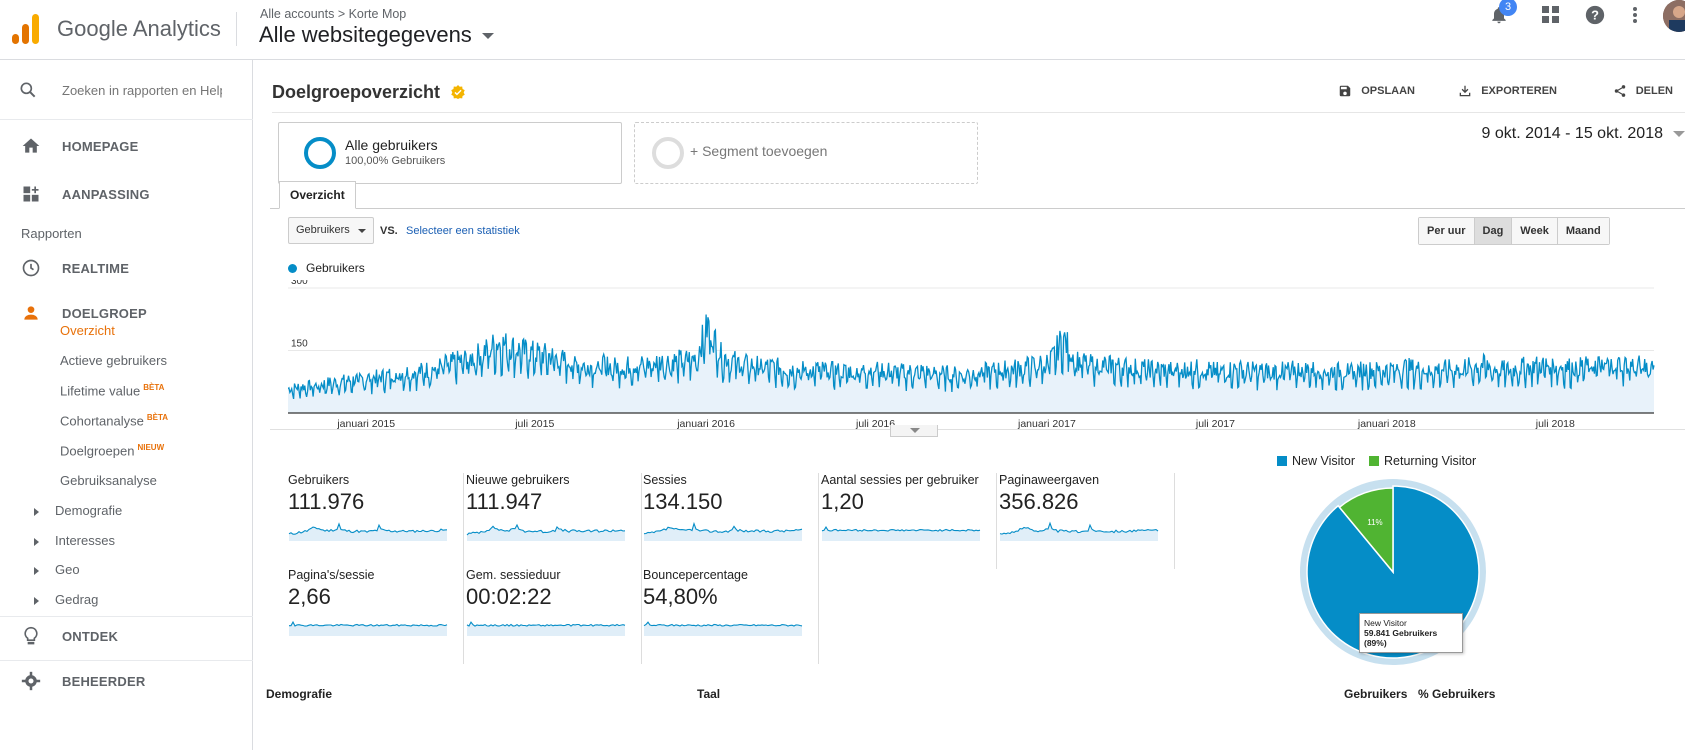 This screenshot has width=1685, height=750. I want to click on sidebar-tree-geo: Geo, so click(57, 569).